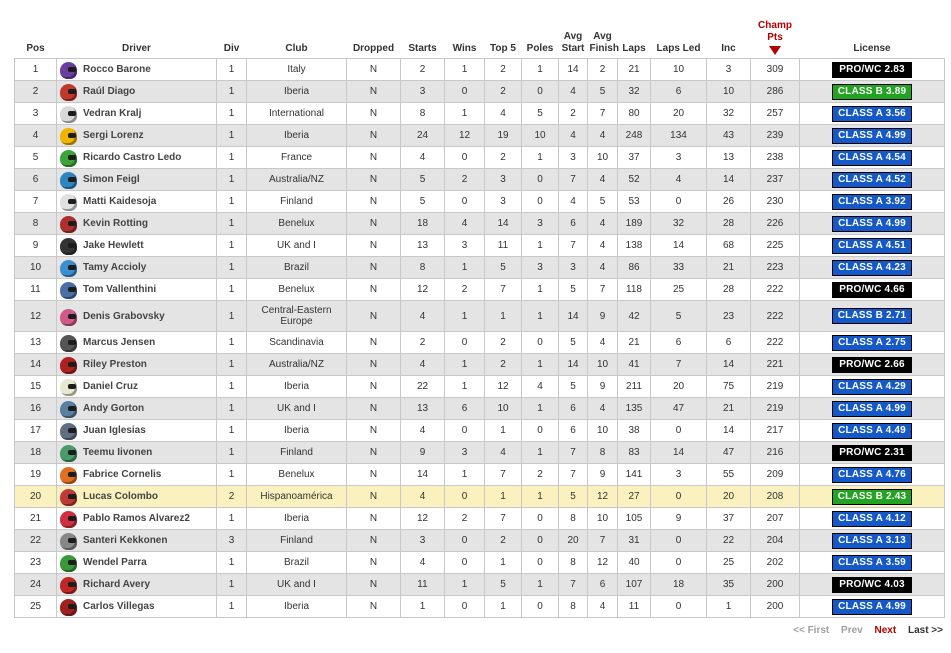  What do you see at coordinates (112, 114) in the screenshot?
I see `driver-name: Vedran Kralj` at bounding box center [112, 114].